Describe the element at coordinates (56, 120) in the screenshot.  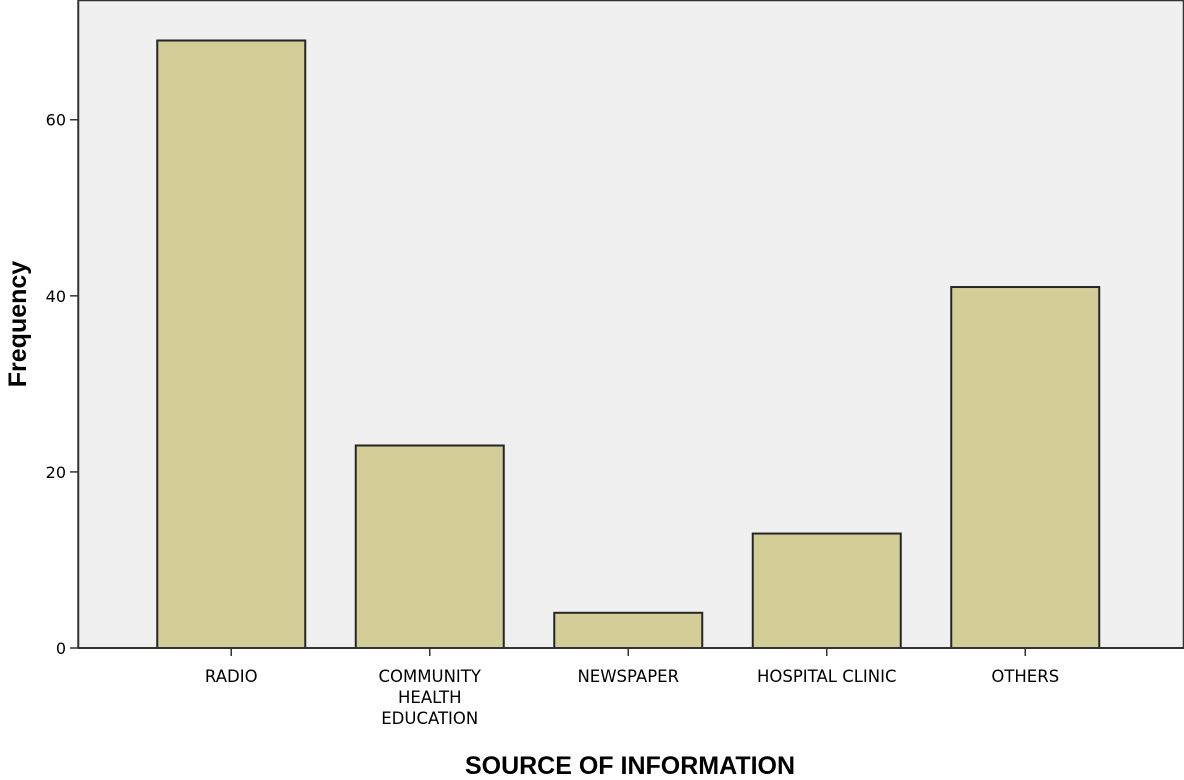
I see `y-tick-label: 60` at that location.